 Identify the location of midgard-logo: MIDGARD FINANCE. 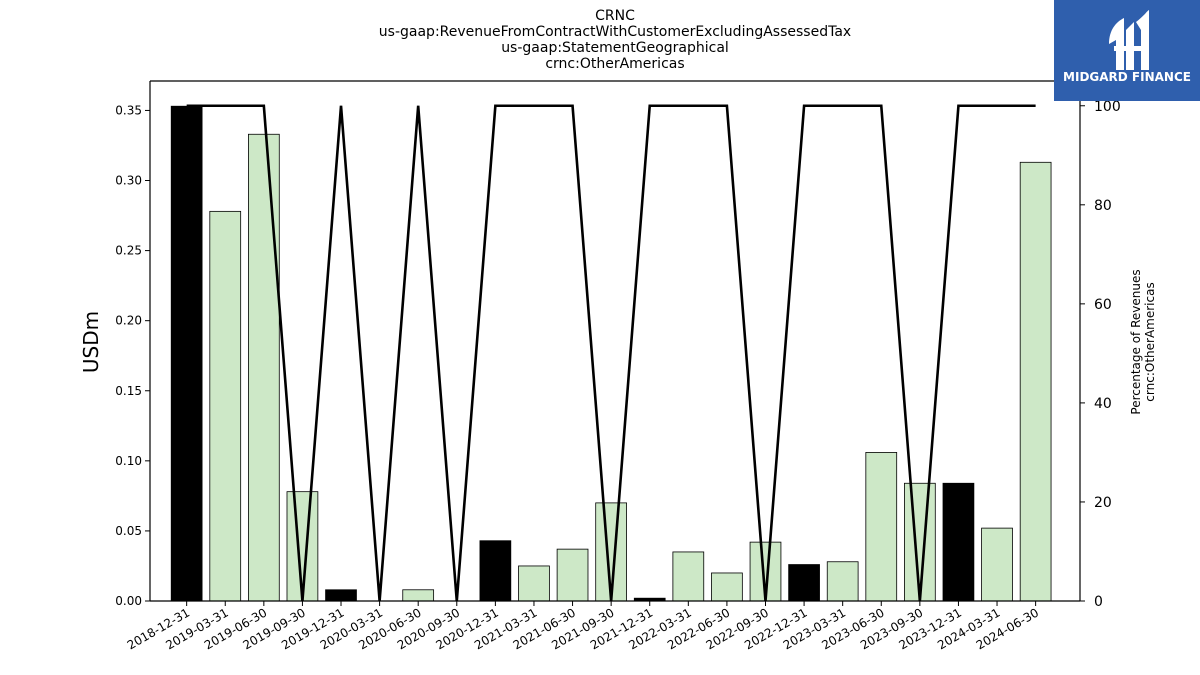
(1127, 50).